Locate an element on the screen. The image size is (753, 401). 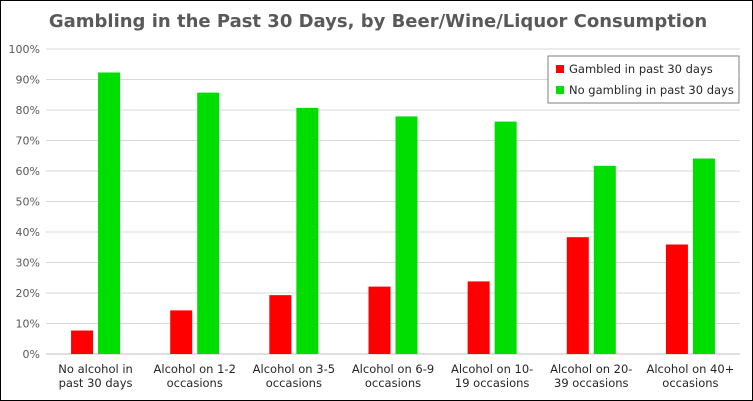
y-tick-label: 30% is located at coordinates (28, 263).